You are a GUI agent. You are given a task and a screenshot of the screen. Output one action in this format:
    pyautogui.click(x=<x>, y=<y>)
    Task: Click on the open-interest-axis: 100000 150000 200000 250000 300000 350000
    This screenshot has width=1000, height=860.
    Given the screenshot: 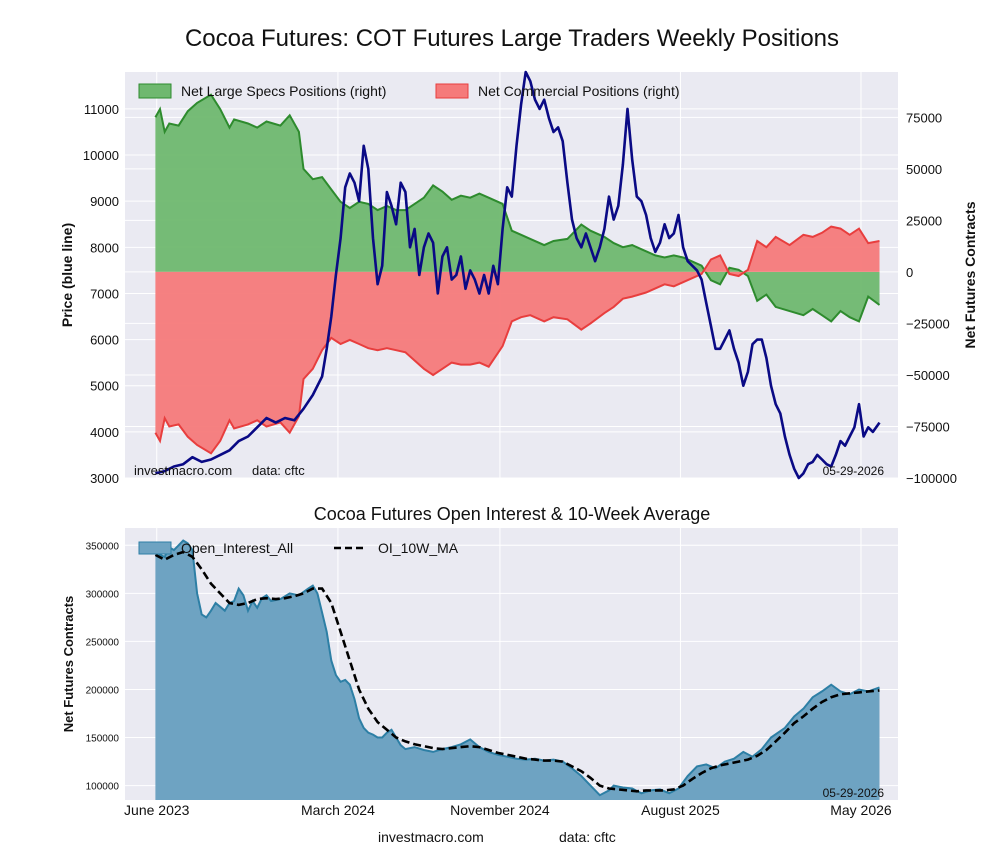 What is the action you would take?
    pyautogui.click(x=103, y=666)
    